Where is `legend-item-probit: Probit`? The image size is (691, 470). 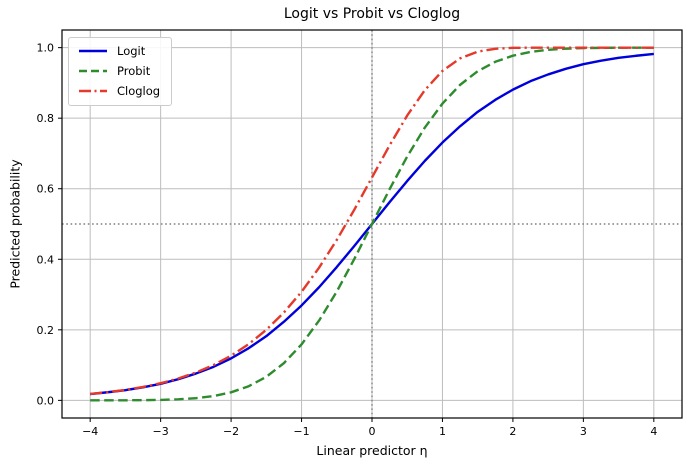
legend-item-probit: Probit is located at coordinates (119, 71).